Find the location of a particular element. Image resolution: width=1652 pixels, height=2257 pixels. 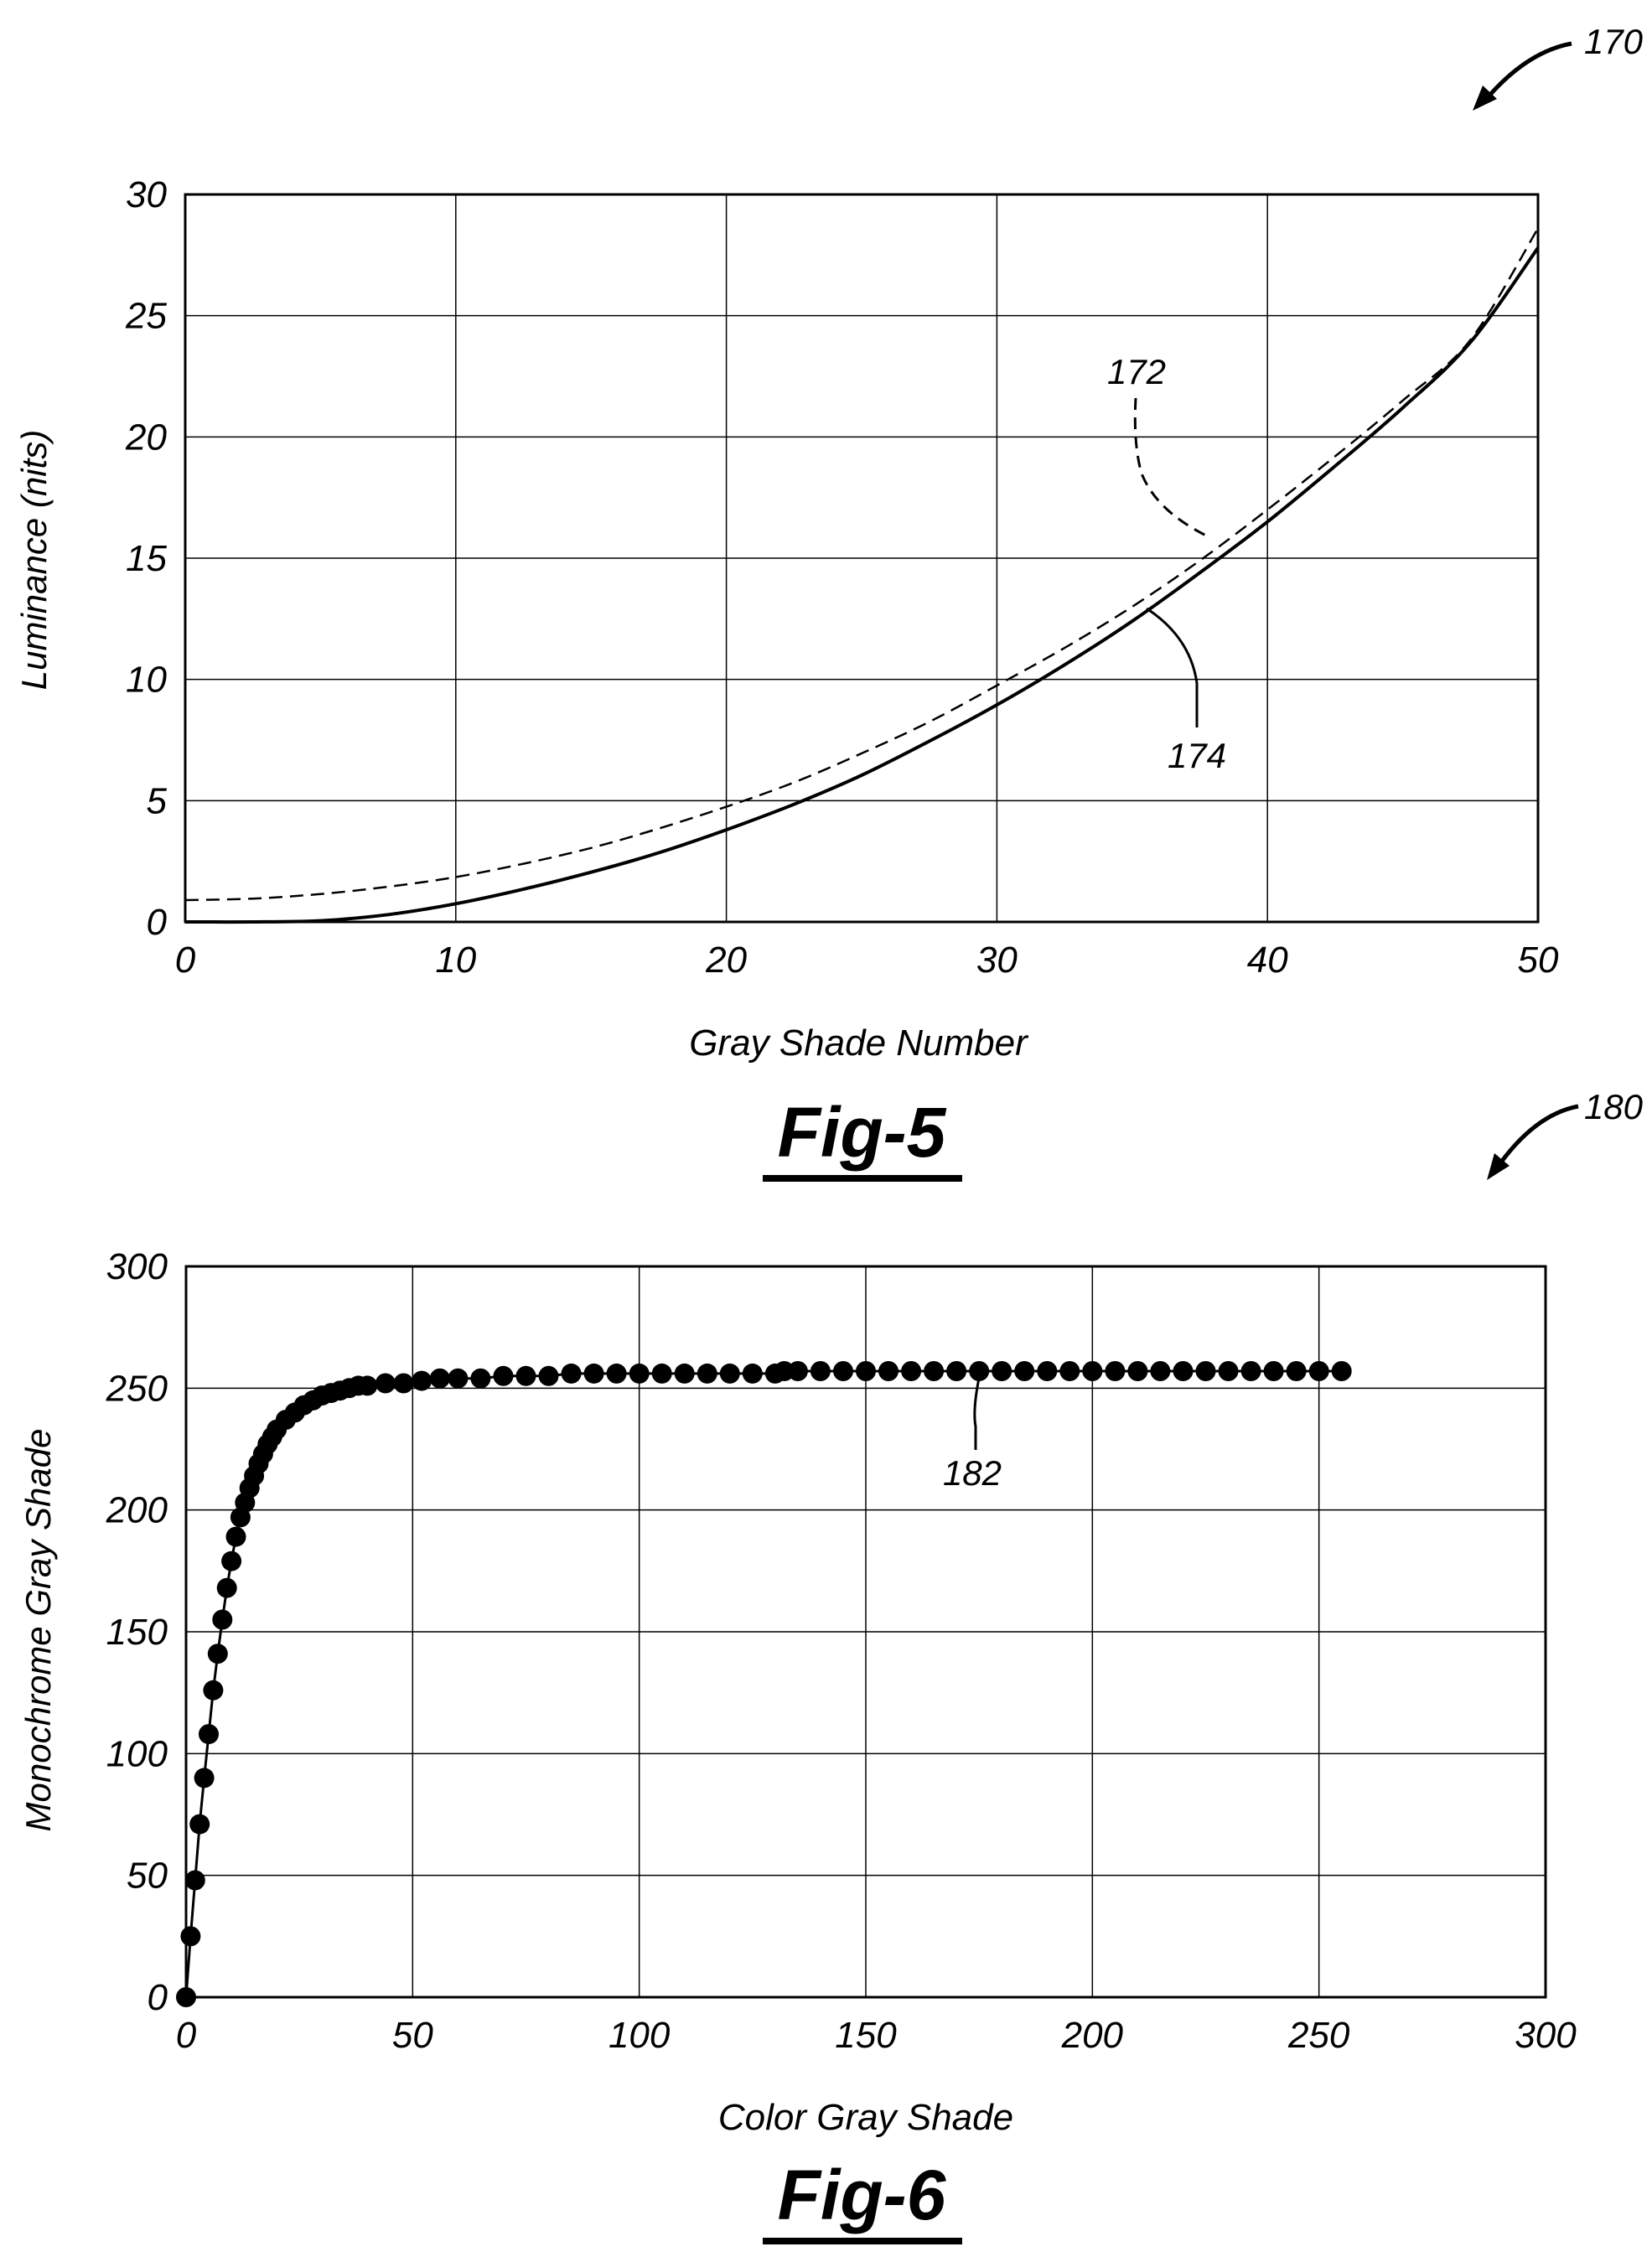

ref-174-leader is located at coordinates (1172, 667).